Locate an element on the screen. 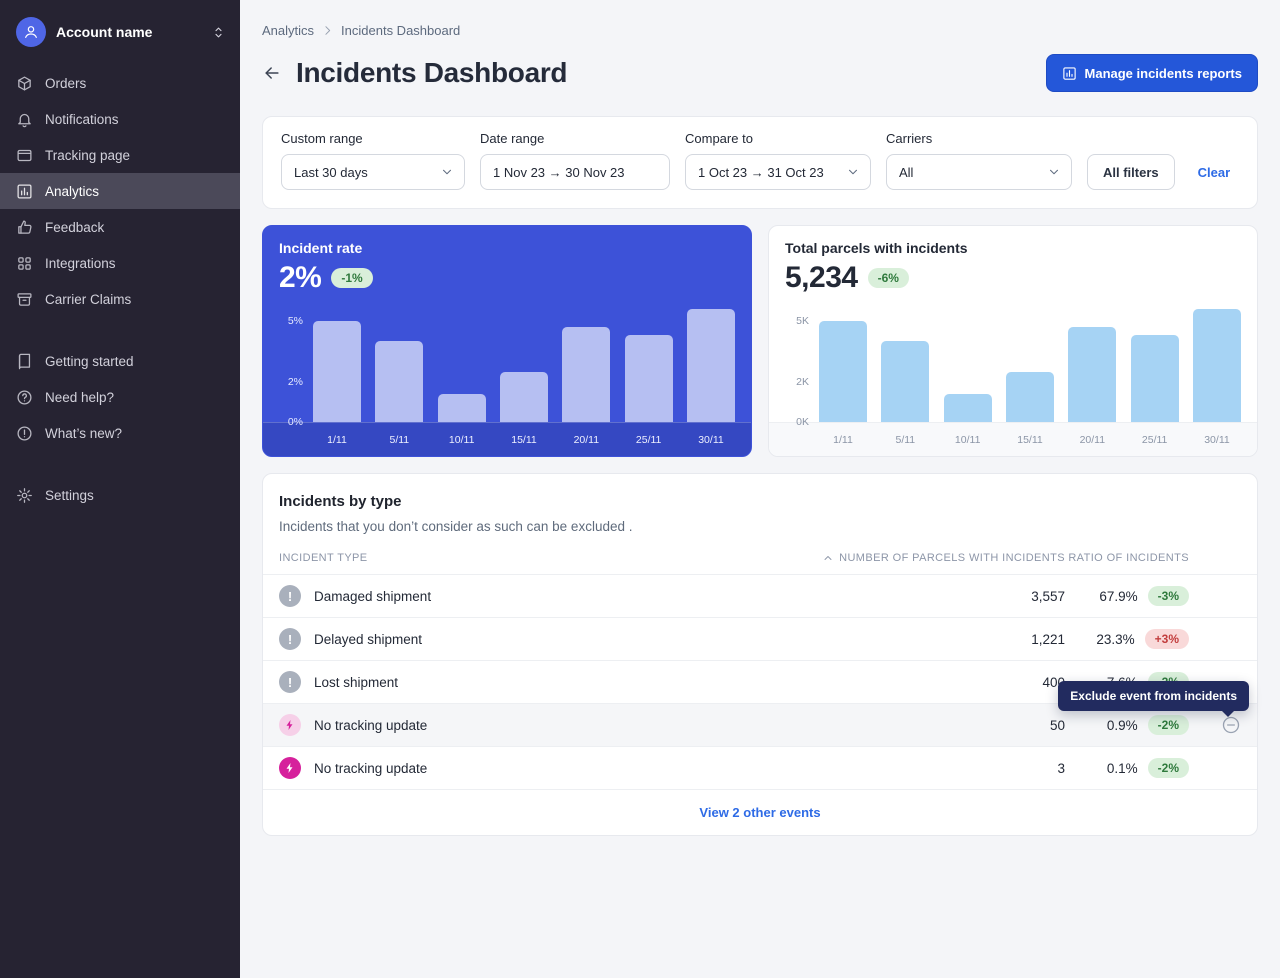 The width and height of the screenshot is (1280, 978). account-switcher: Account name is located at coordinates (120, 32).